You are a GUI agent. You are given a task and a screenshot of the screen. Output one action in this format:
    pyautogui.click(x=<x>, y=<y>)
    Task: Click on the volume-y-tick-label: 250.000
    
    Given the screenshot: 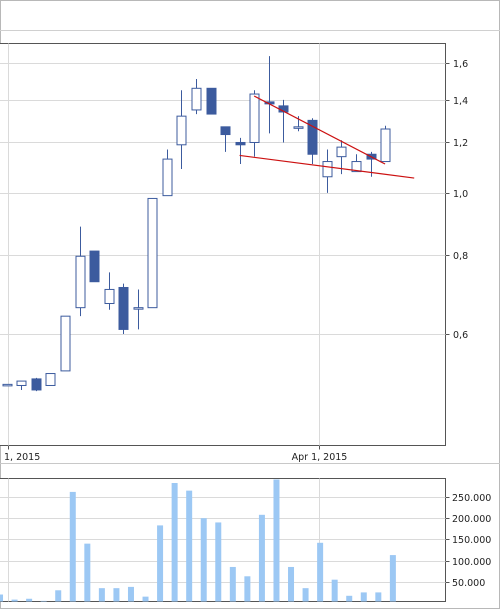 What is the action you would take?
    pyautogui.click(x=471, y=498)
    